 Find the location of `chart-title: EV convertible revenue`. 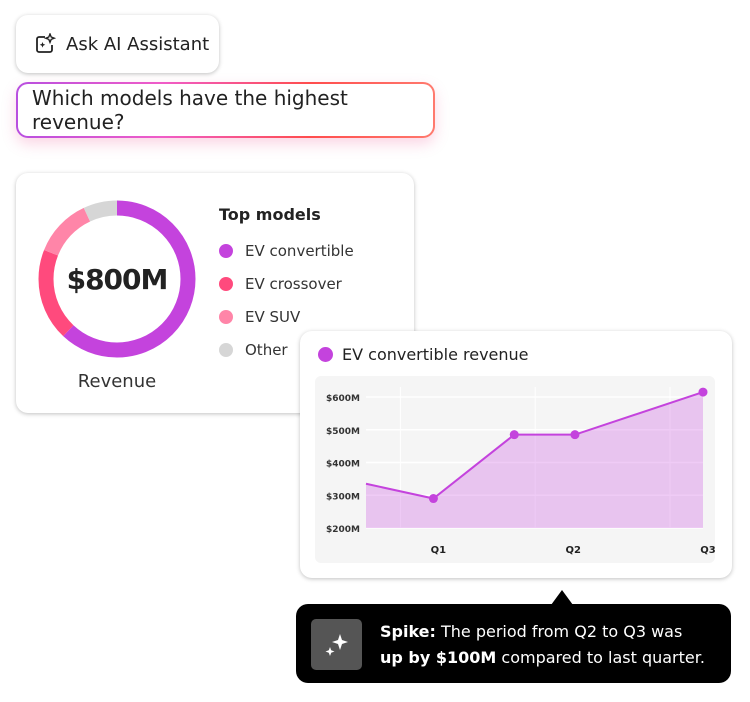

chart-title: EV convertible revenue is located at coordinates (423, 354).